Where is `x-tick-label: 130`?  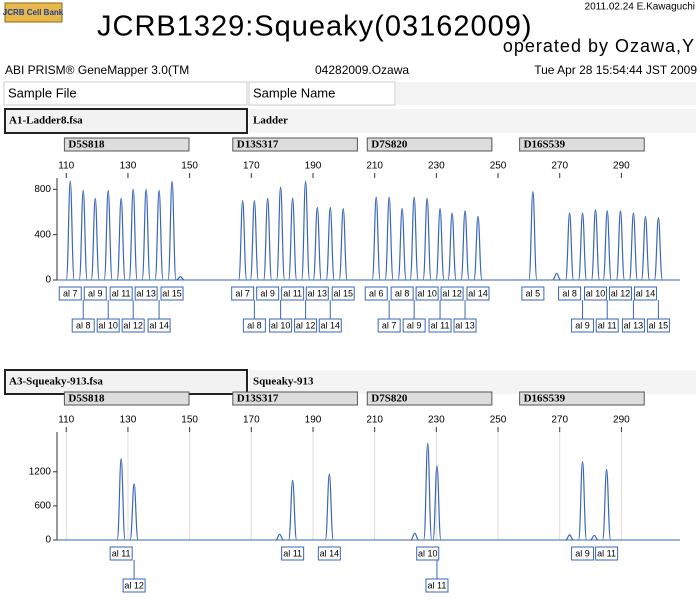
x-tick-label: 130 is located at coordinates (128, 420).